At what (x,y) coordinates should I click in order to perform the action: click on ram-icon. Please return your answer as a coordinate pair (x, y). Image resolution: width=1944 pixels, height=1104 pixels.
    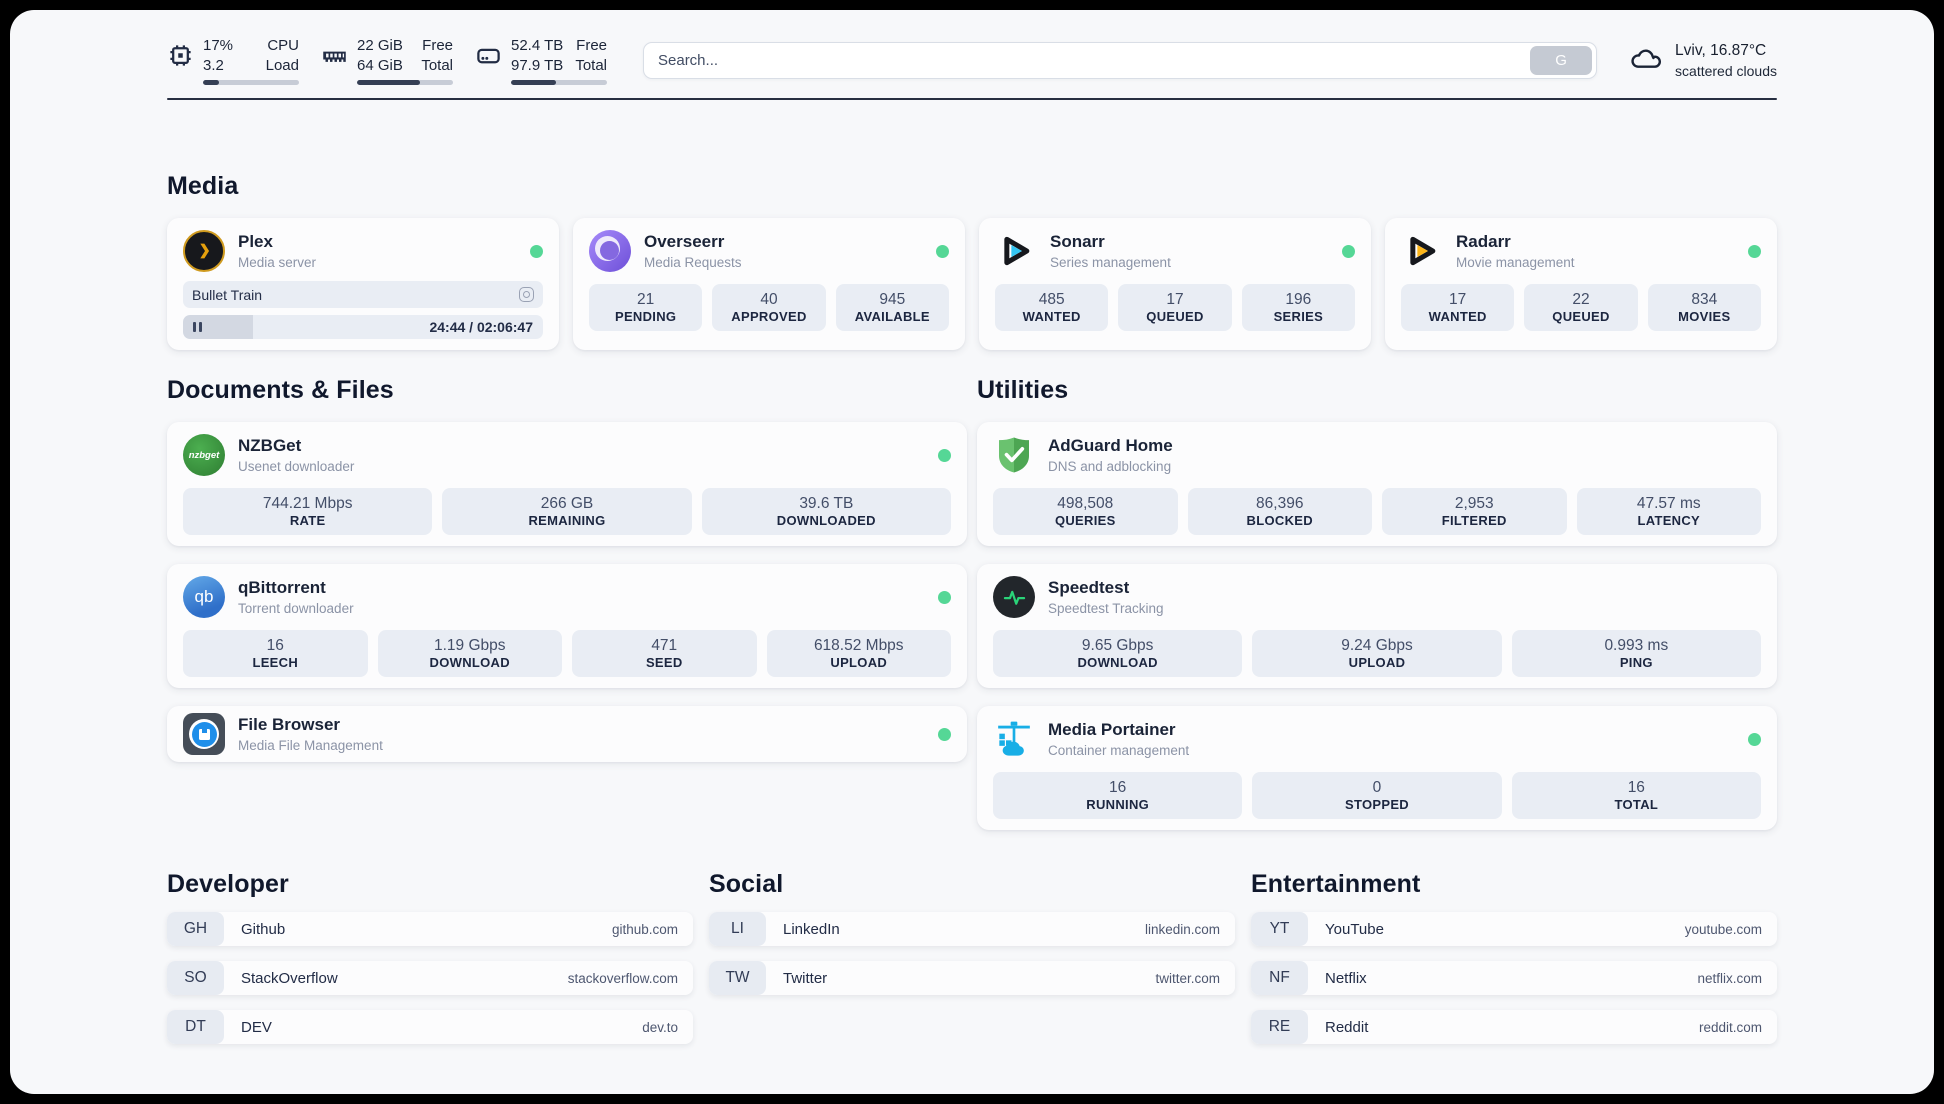
    Looking at the image, I should click on (334, 55).